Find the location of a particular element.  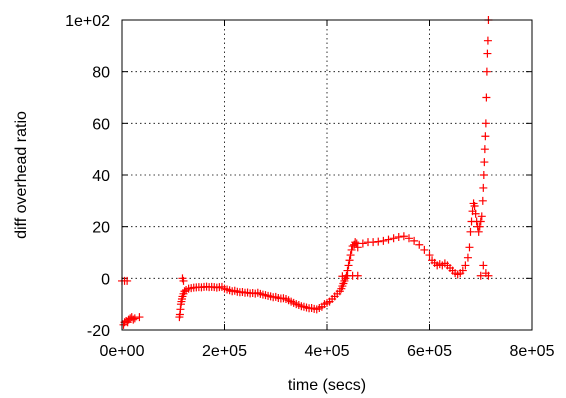

y-tick-label: 80 is located at coordinates (101, 73).